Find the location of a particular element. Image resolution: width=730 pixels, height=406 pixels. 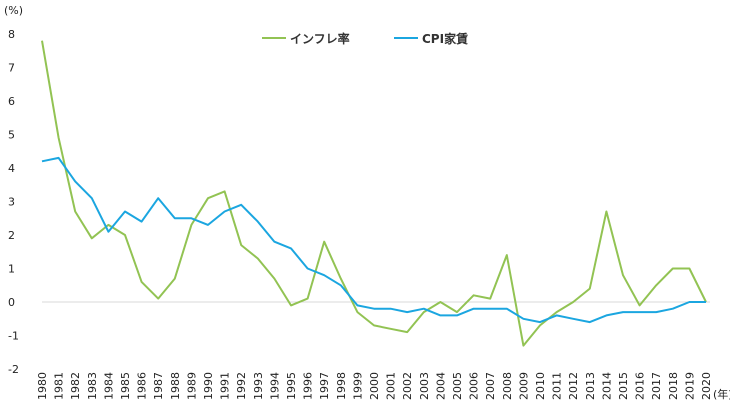

x-tick-label: 1987 is located at coordinates (158, 386).